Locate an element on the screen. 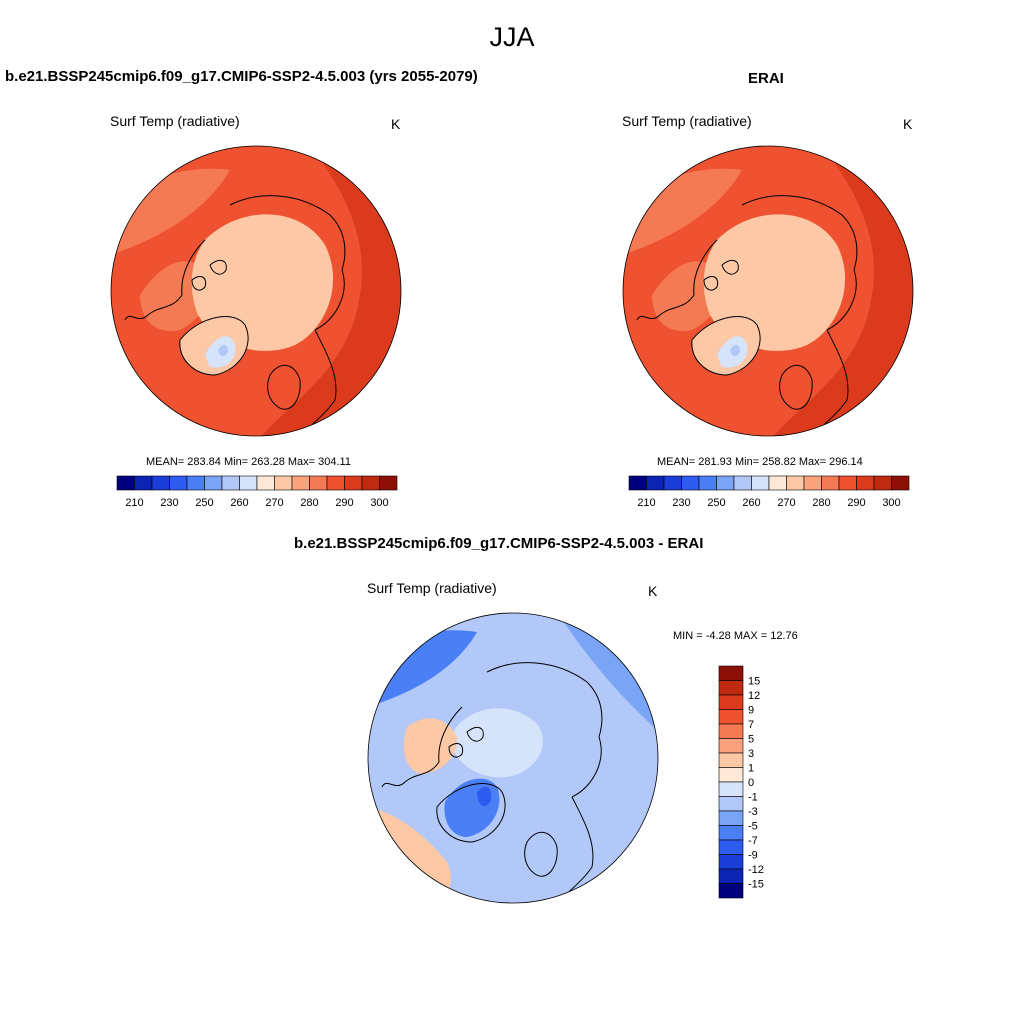 The image size is (1024, 1024). greenland-strong-anomaly is located at coordinates (484, 796).